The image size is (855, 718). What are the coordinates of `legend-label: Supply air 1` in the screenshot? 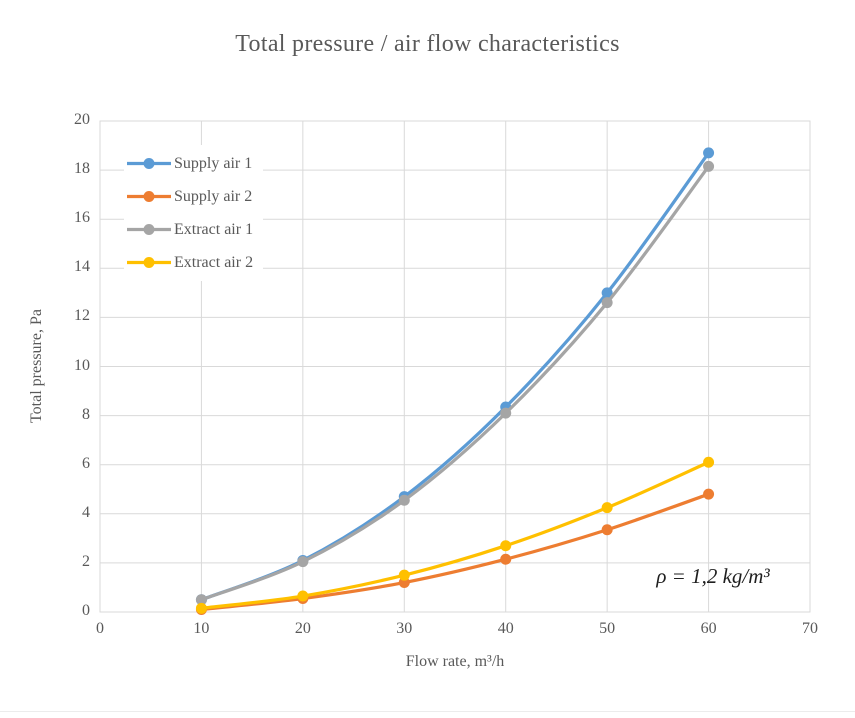 It's located at (213, 163).